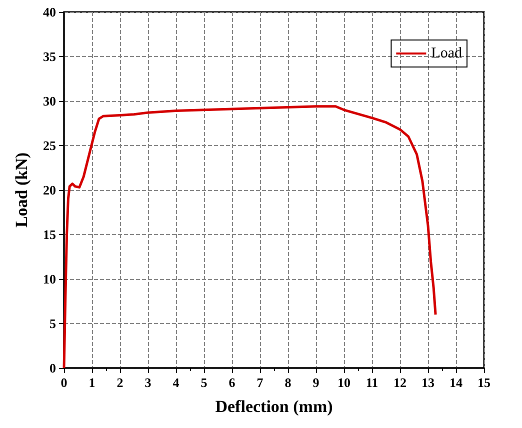  I want to click on x-tick-label: 9, so click(316, 382).